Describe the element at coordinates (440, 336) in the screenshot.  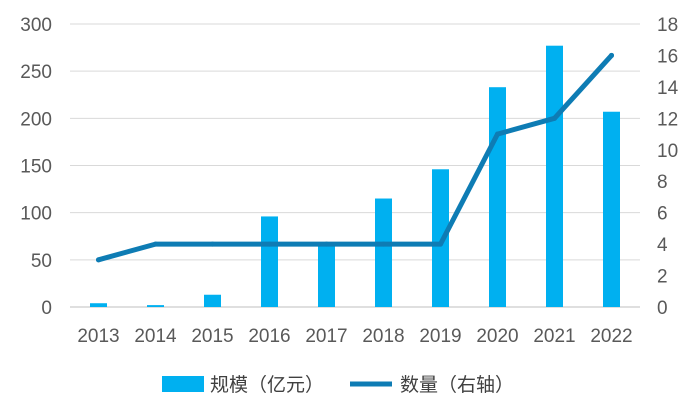
I see `x-tick-label: 2019` at that location.